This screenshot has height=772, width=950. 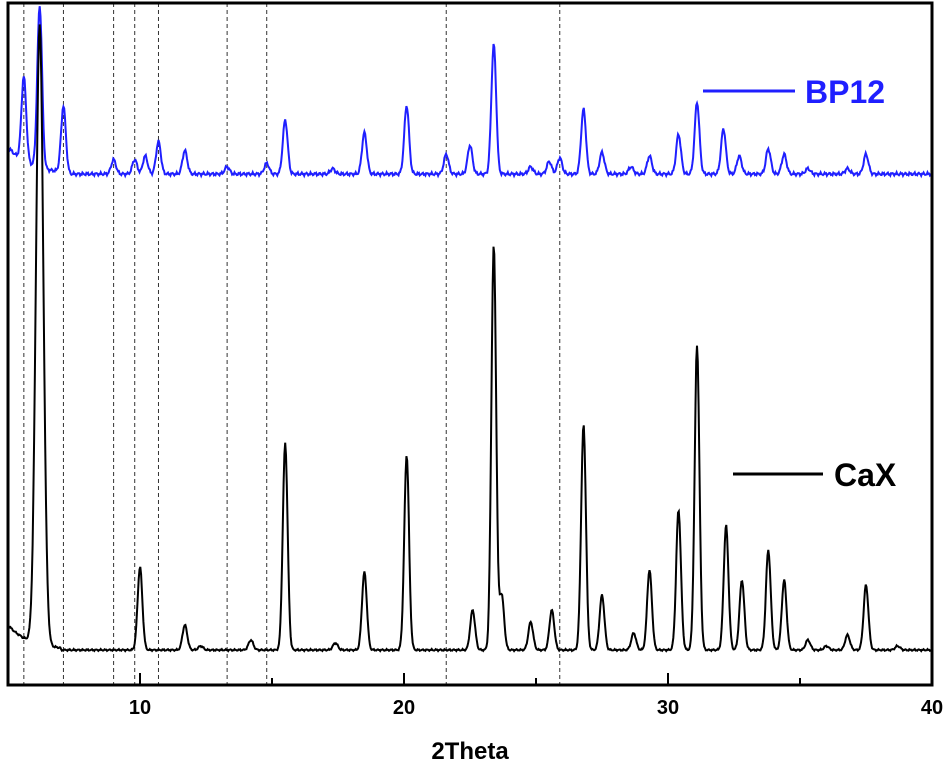 I want to click on legend-label-cax: CaX, so click(x=865, y=475).